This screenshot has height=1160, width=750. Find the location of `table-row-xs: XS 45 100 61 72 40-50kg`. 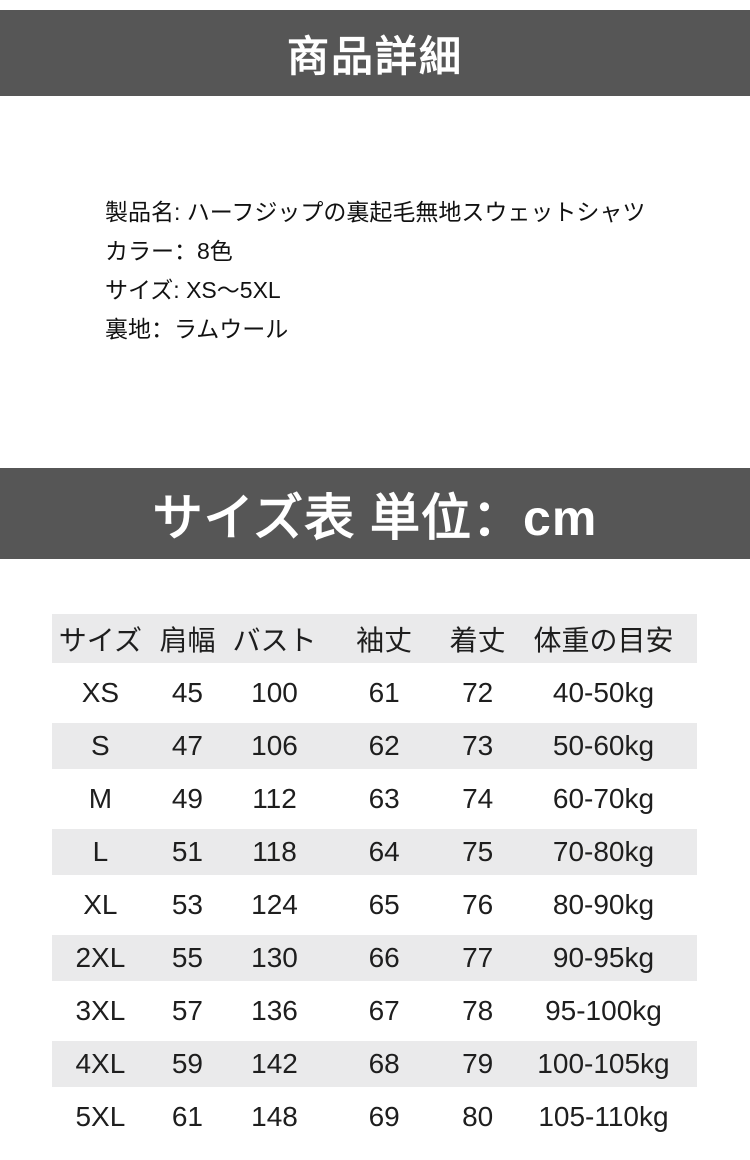

table-row-xs: XS 45 100 61 72 40-50kg is located at coordinates (374, 693).